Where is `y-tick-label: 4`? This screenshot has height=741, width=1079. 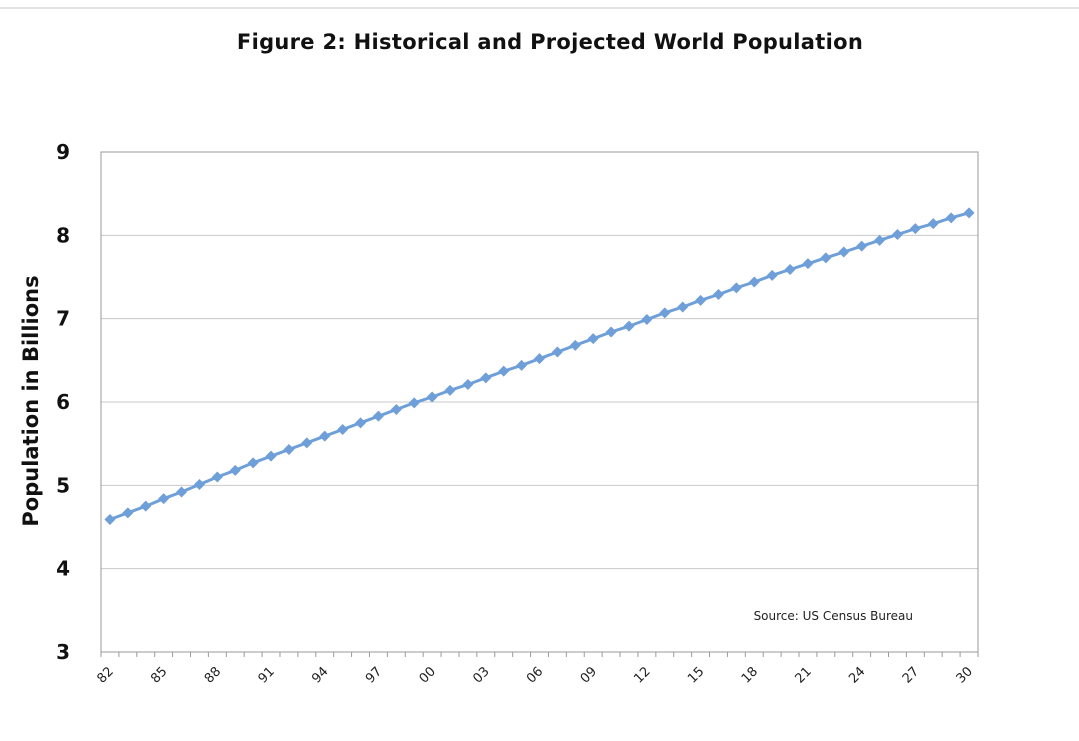 y-tick-label: 4 is located at coordinates (63, 569).